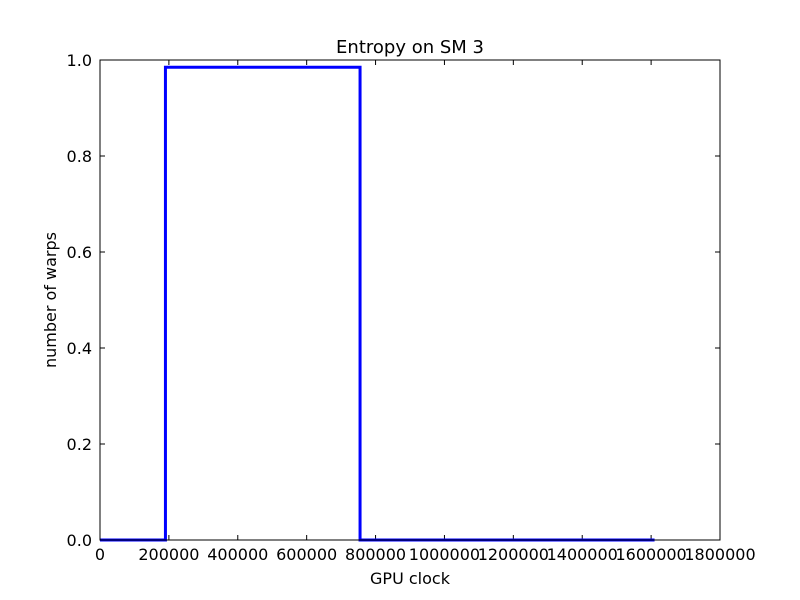 The width and height of the screenshot is (800, 600). What do you see at coordinates (375, 554) in the screenshot?
I see `x-tick-label: 800000` at bounding box center [375, 554].